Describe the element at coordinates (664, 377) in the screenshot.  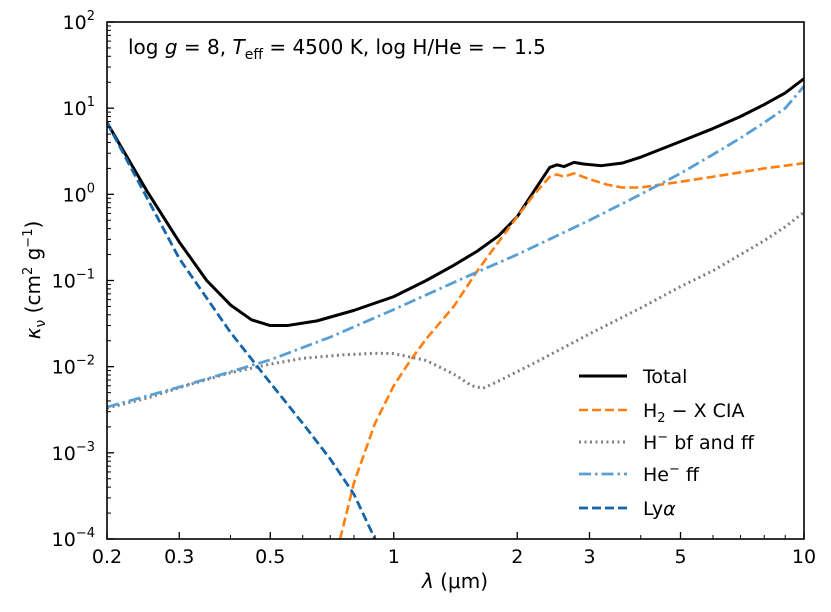
I see `legend-label-total: Total` at that location.